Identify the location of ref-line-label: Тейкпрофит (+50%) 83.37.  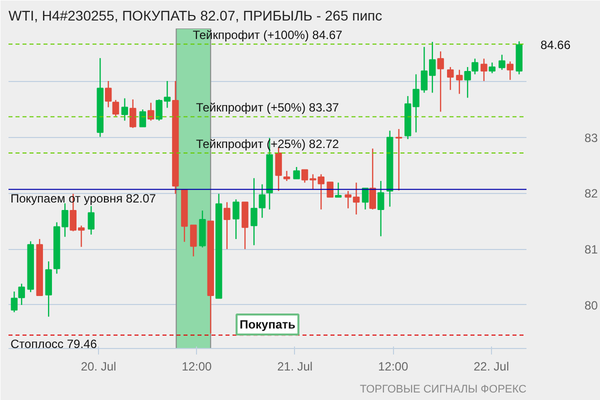
(268, 107).